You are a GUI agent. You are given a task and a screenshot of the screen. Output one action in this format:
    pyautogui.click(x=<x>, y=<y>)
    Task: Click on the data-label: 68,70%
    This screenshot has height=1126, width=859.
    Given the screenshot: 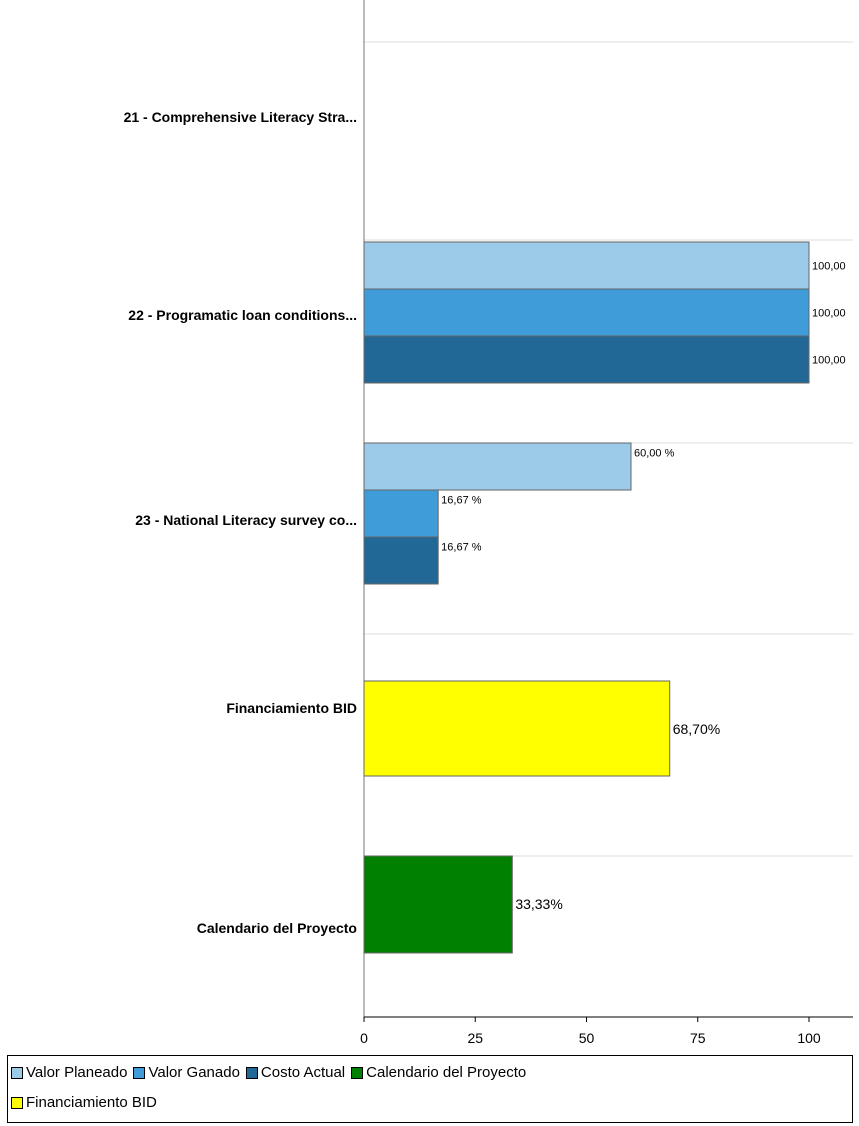 What is the action you would take?
    pyautogui.click(x=696, y=729)
    